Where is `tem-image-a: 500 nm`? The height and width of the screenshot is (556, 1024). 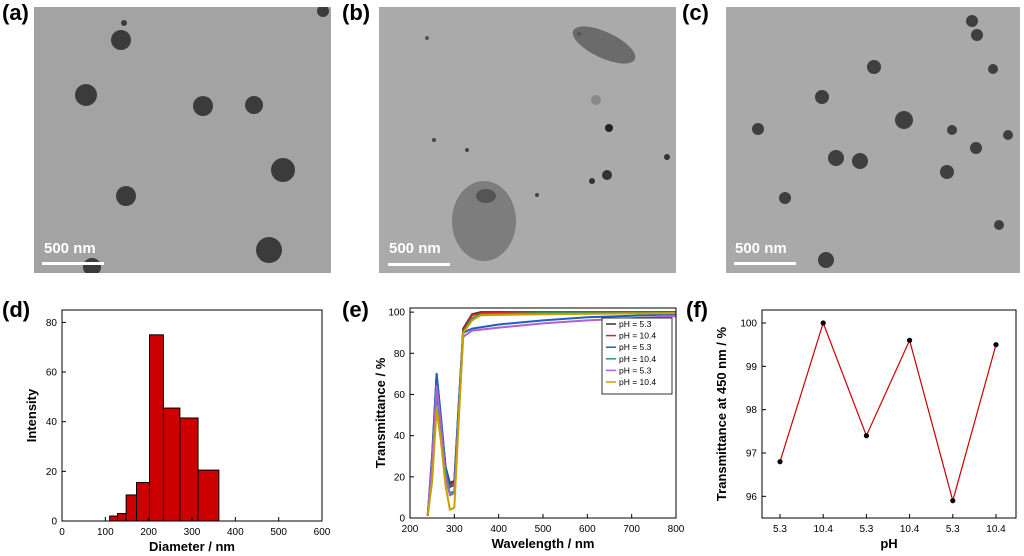 tem-image-a: 500 nm is located at coordinates (182, 140).